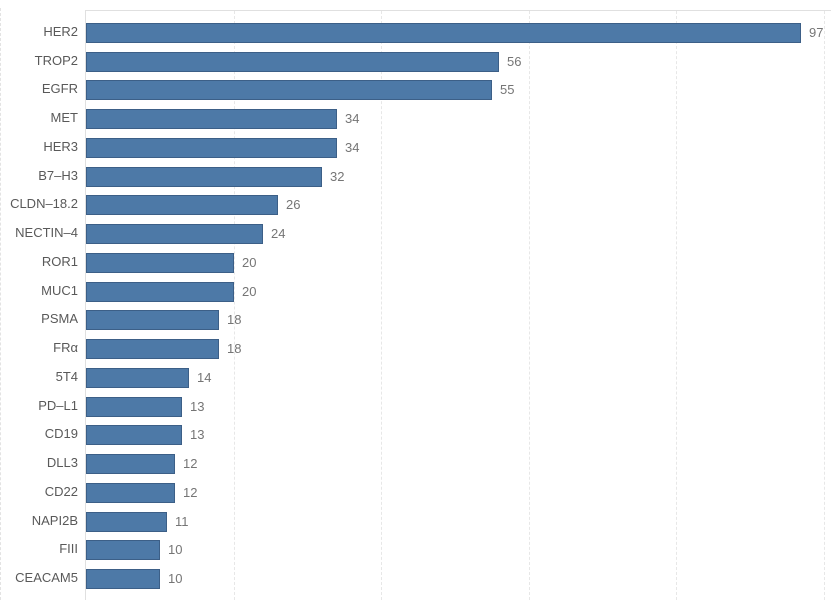  What do you see at coordinates (59, 261) in the screenshot?
I see `category-label: ROR1` at bounding box center [59, 261].